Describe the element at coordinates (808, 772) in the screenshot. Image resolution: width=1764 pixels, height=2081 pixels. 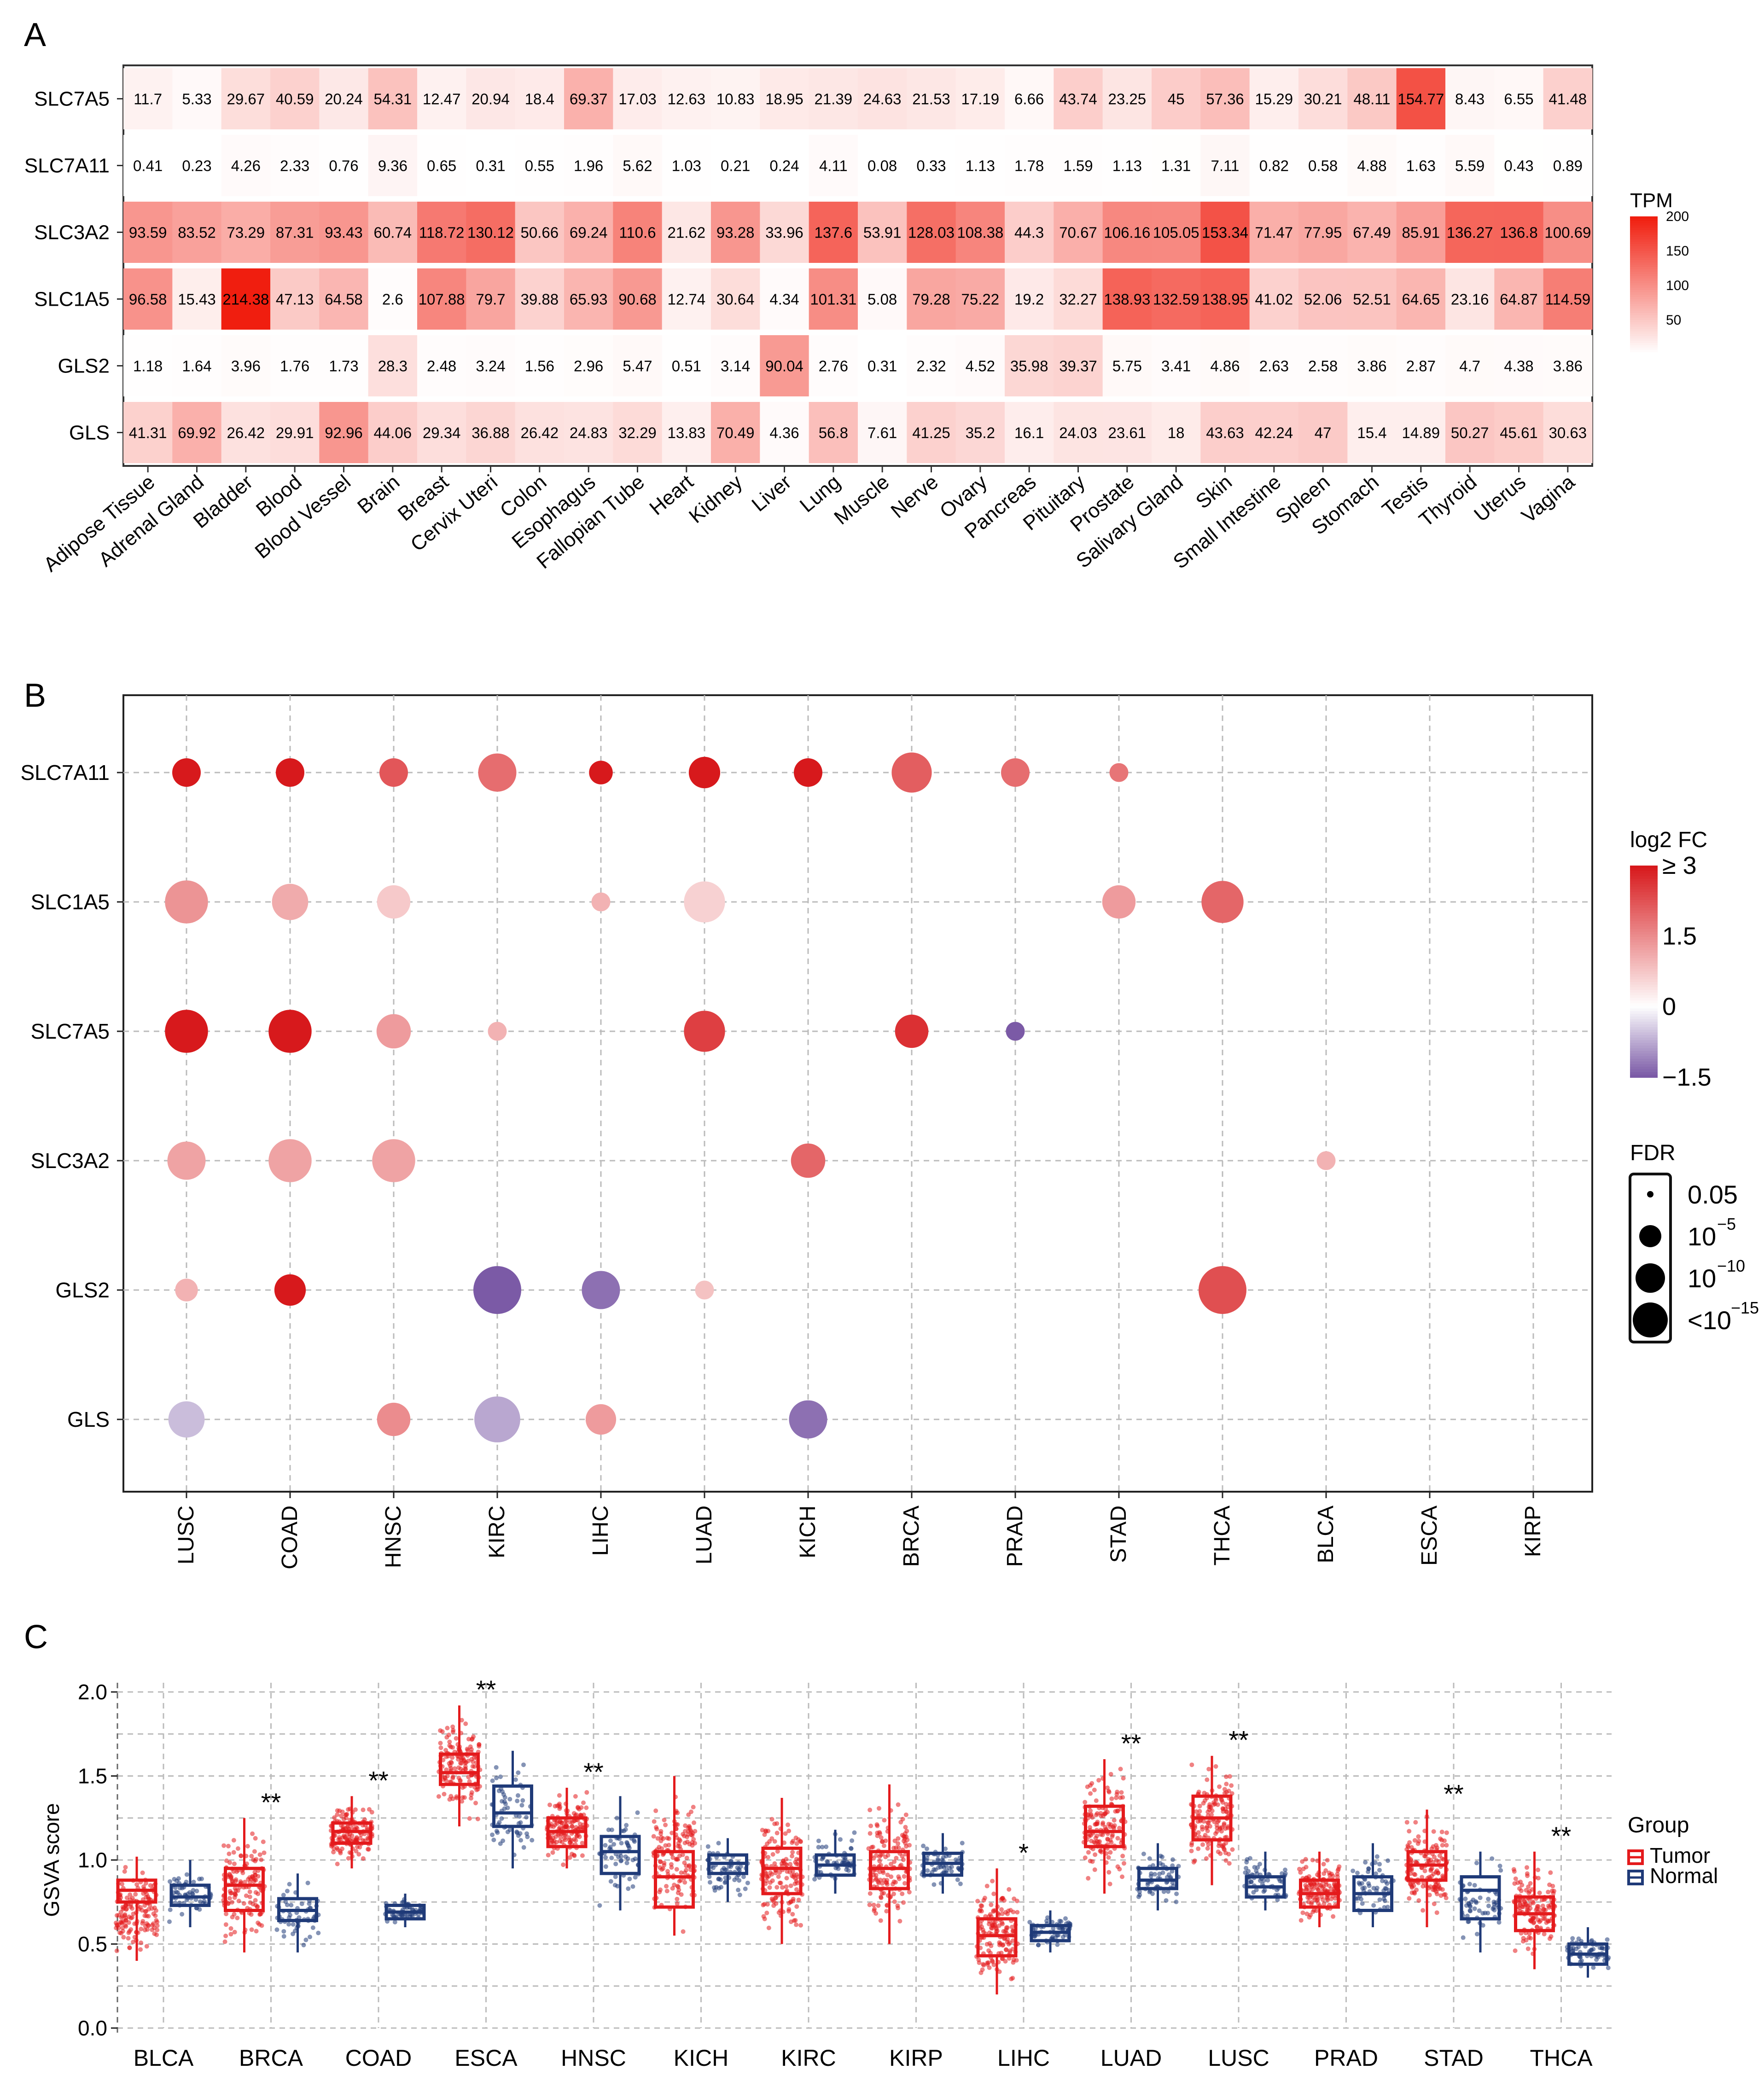
I see `dotplot-point-slc7a11-kich` at that location.